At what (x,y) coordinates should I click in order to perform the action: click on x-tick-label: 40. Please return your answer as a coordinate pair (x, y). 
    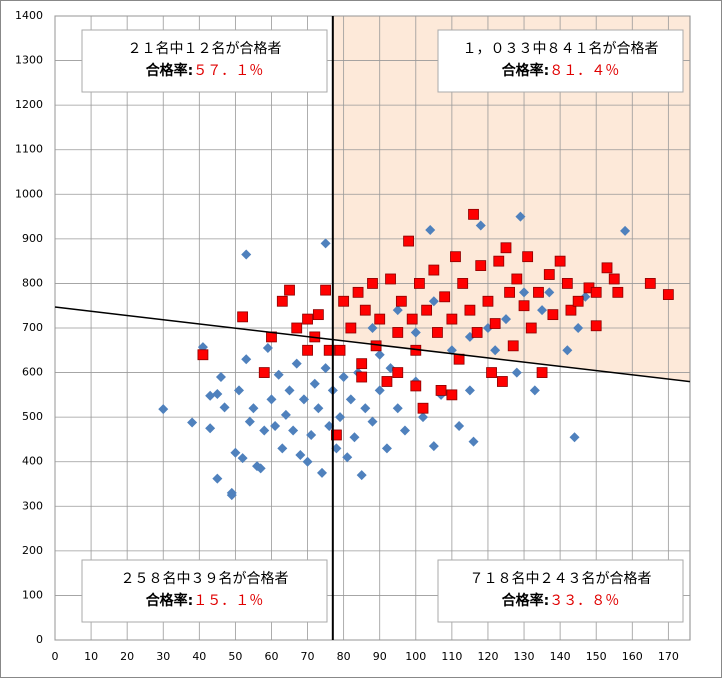
    Looking at the image, I should click on (199, 656).